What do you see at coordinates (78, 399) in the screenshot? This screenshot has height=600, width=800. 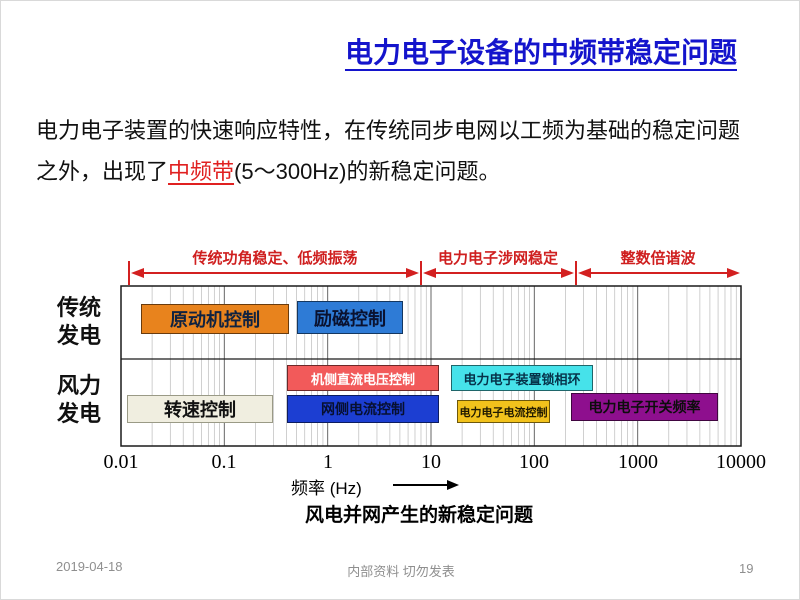 I see `row-label-wind-generation: 风力发电` at bounding box center [78, 399].